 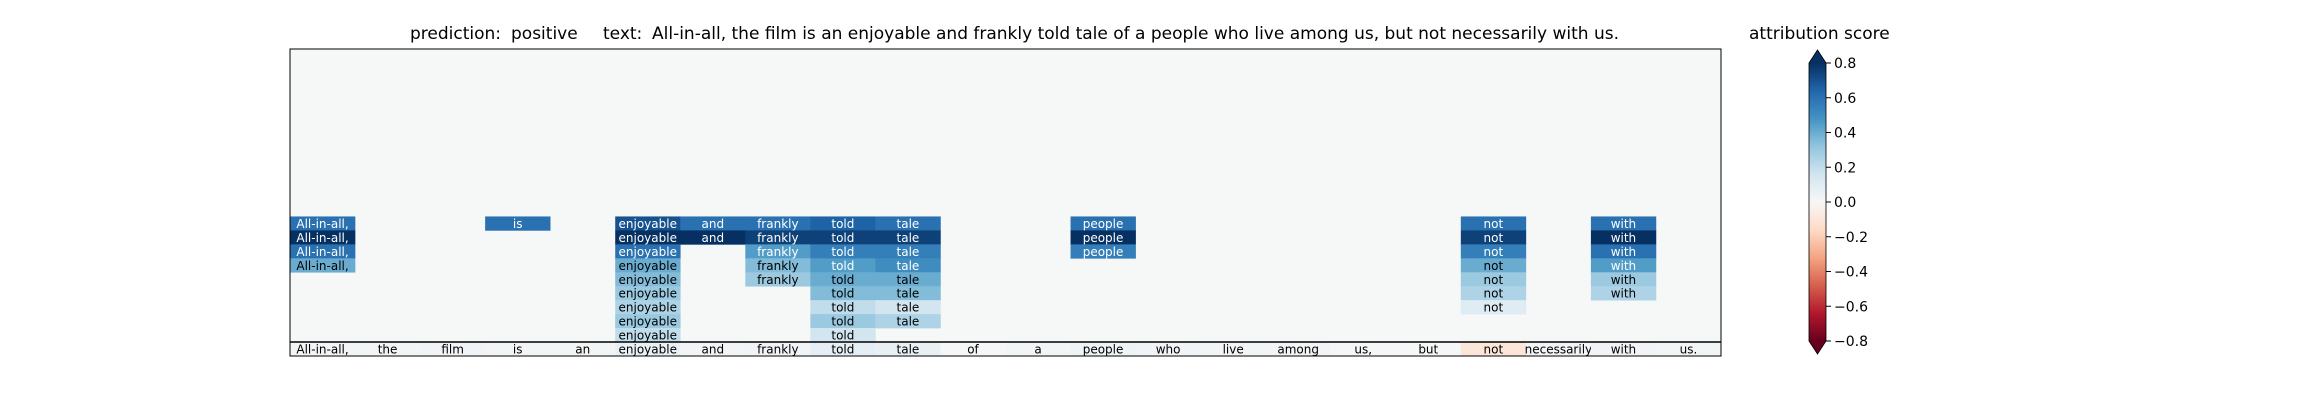 I want to click on token-label: an, so click(x=582, y=350).